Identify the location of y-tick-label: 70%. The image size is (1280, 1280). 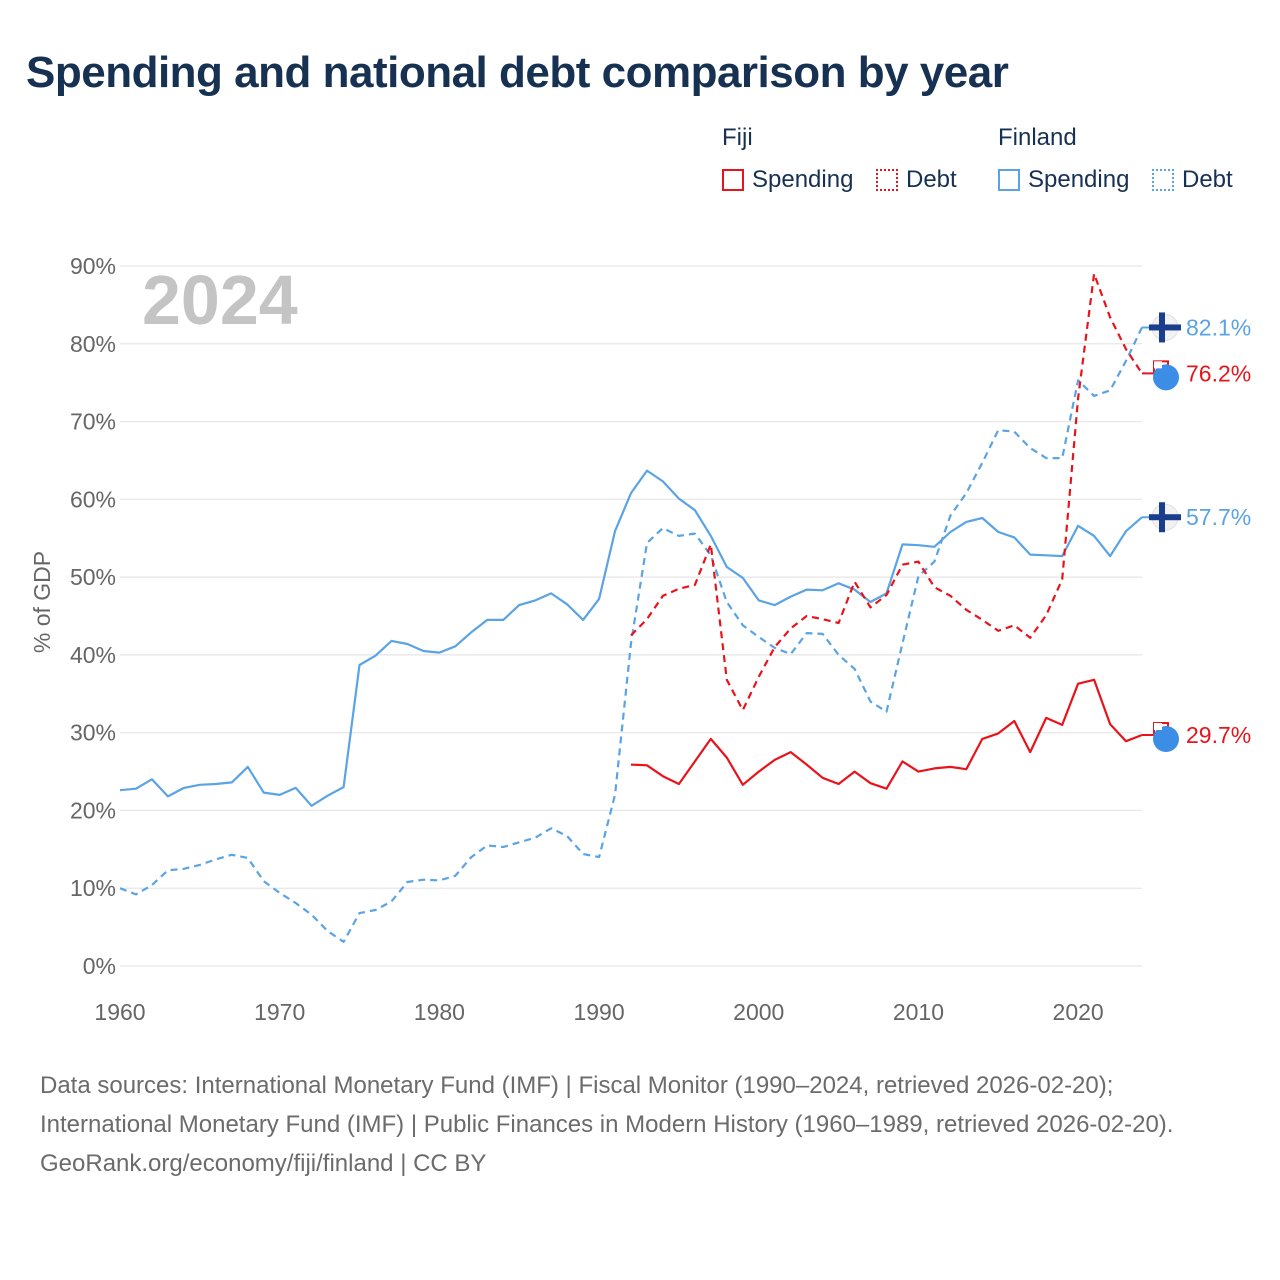
(93, 422).